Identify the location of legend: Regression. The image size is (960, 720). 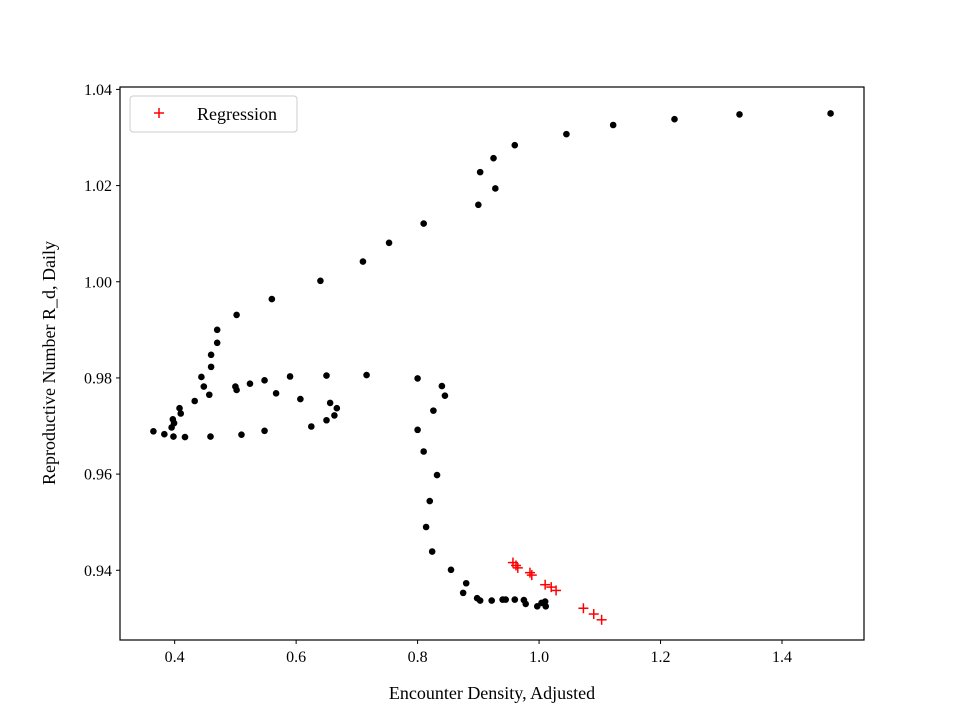
(213, 114).